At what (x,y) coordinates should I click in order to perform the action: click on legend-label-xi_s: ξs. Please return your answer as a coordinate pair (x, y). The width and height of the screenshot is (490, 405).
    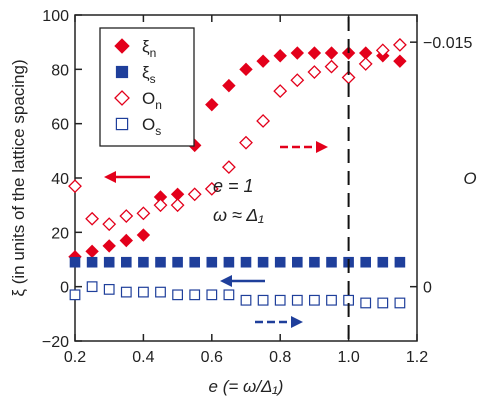
    Looking at the image, I should click on (149, 74).